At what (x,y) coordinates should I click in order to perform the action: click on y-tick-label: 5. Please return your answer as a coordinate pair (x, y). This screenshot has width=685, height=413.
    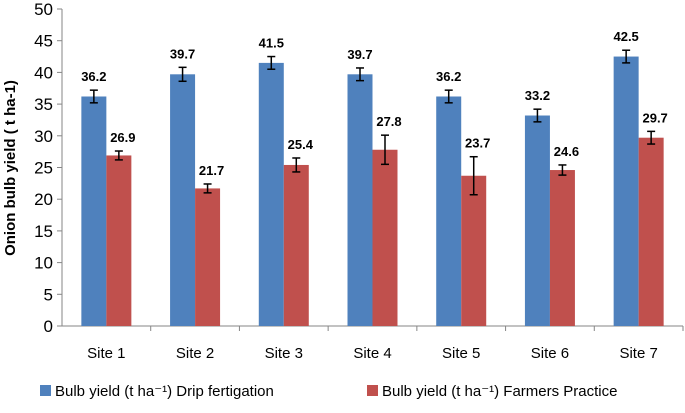
    Looking at the image, I should click on (48, 294).